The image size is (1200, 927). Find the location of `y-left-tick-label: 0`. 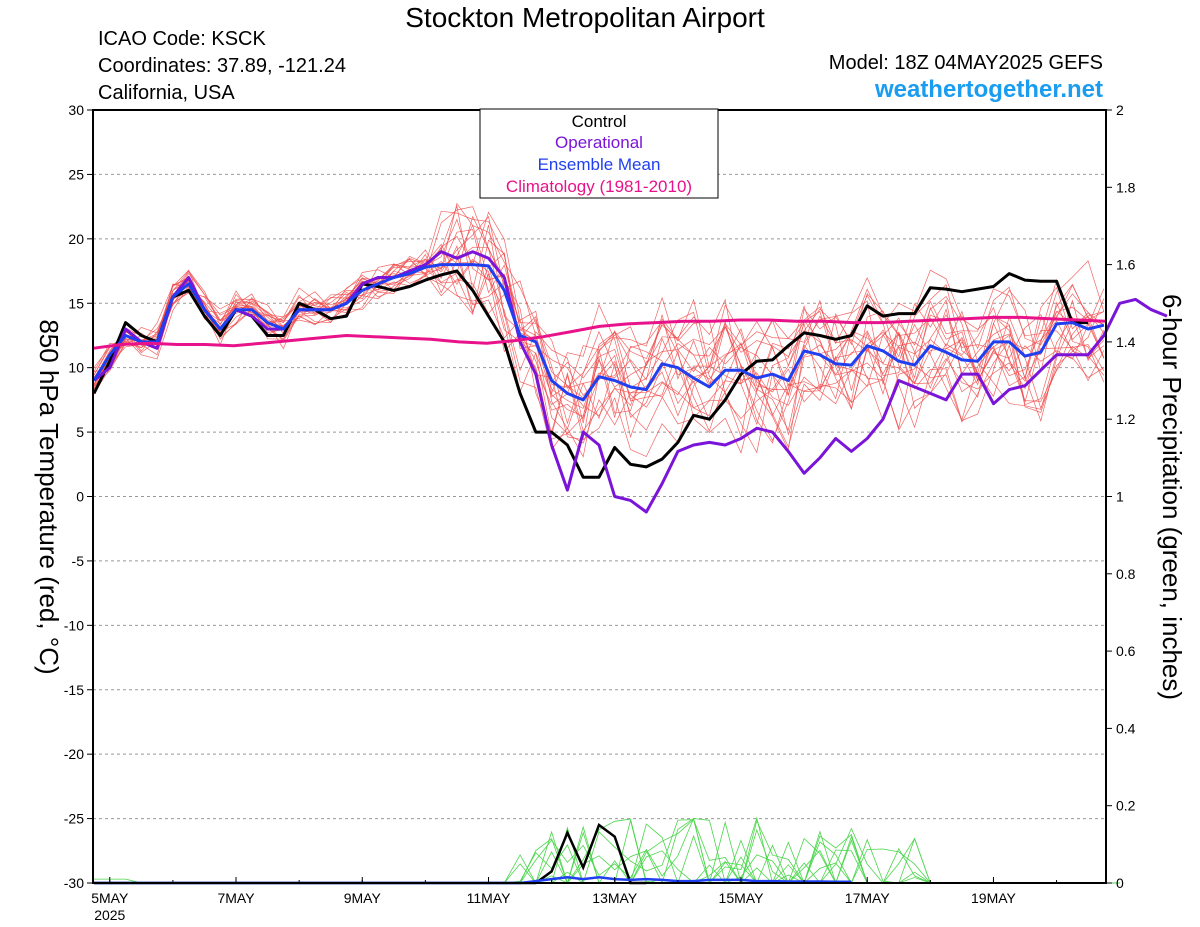

y-left-tick-label: 0 is located at coordinates (80, 497).